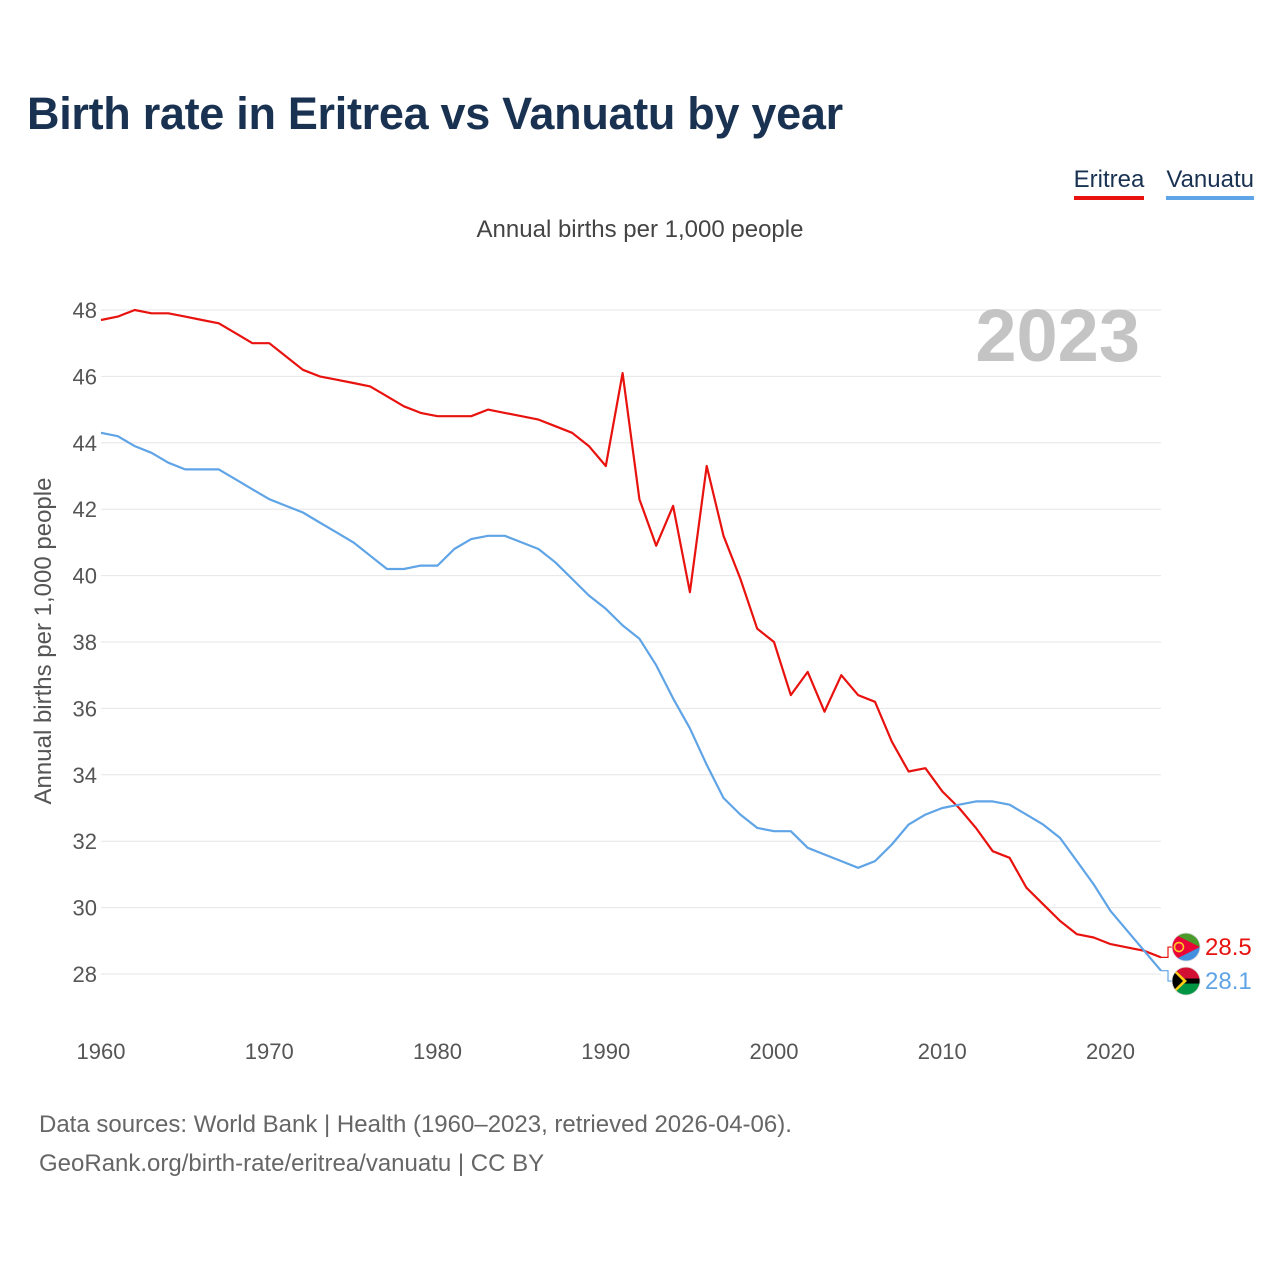  Describe the element at coordinates (85, 974) in the screenshot. I see `y-tick-label: 28` at that location.